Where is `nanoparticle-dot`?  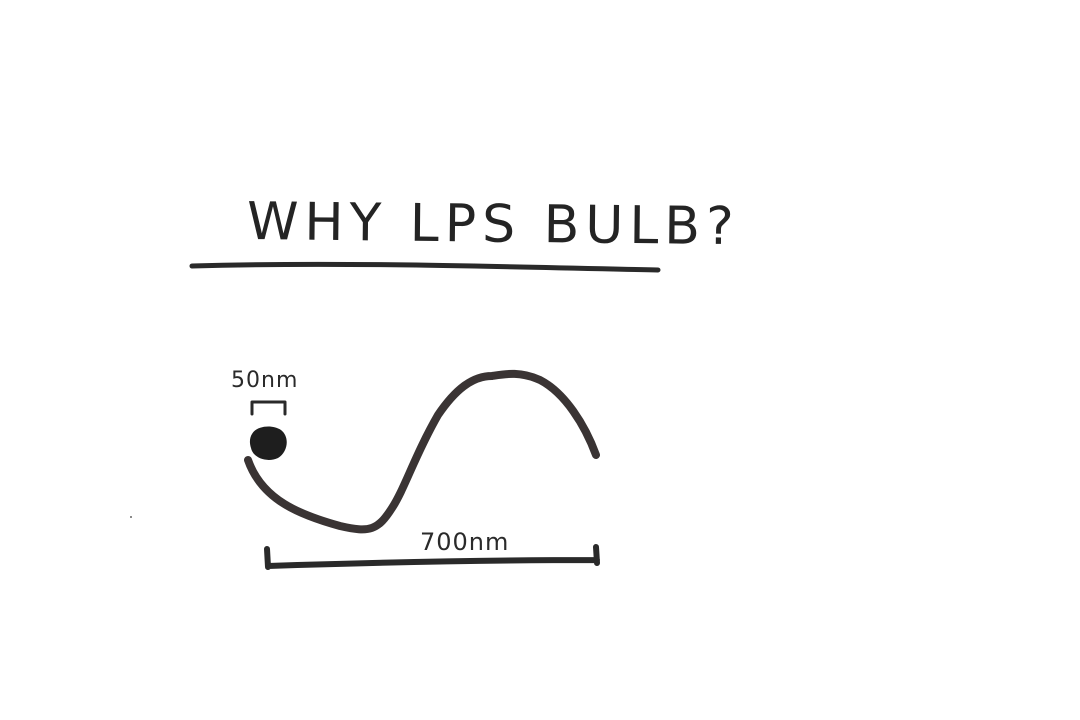
nanoparticle-dot is located at coordinates (268, 443).